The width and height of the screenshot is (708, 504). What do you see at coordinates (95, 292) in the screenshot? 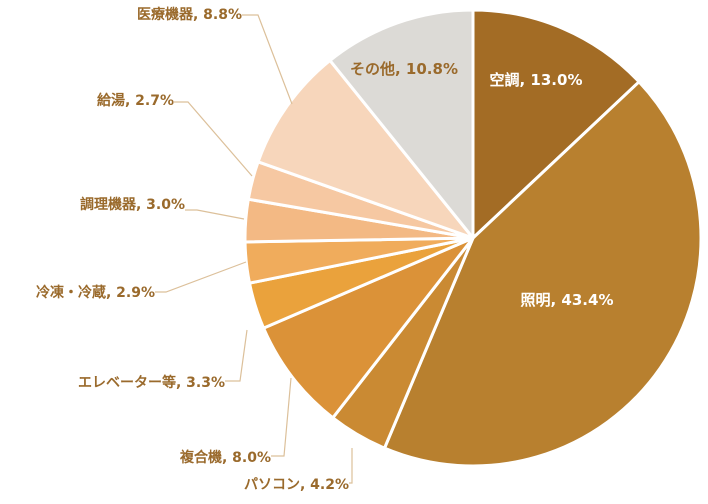
I see `slice-label: 冷凍・冷蔵, 2.9%` at bounding box center [95, 292].